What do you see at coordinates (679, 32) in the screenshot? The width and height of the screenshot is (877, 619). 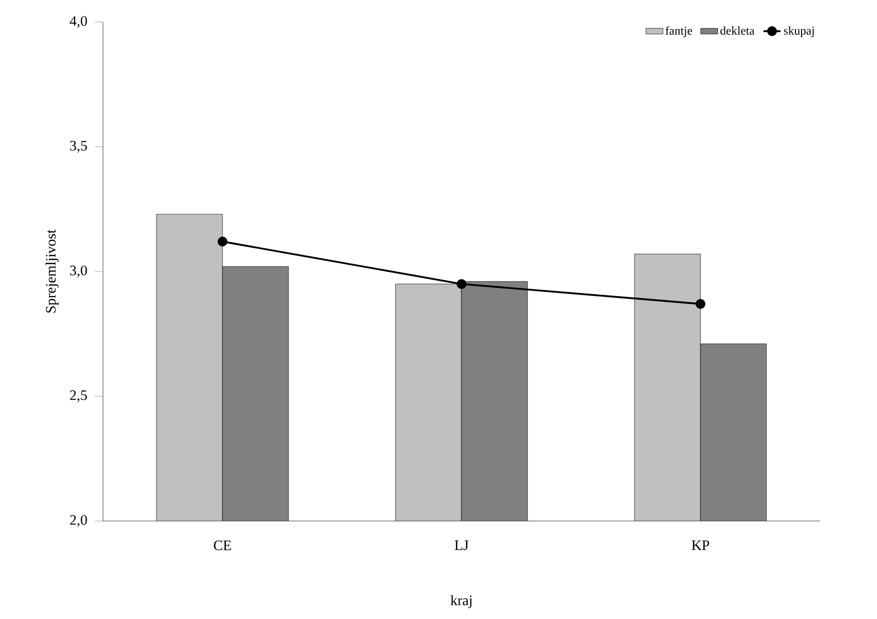 I see `legend-label: fantje` at bounding box center [679, 32].